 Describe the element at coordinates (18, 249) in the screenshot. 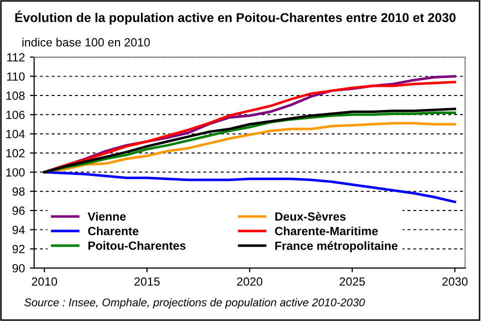

I see `y-tick-label: 92` at that location.